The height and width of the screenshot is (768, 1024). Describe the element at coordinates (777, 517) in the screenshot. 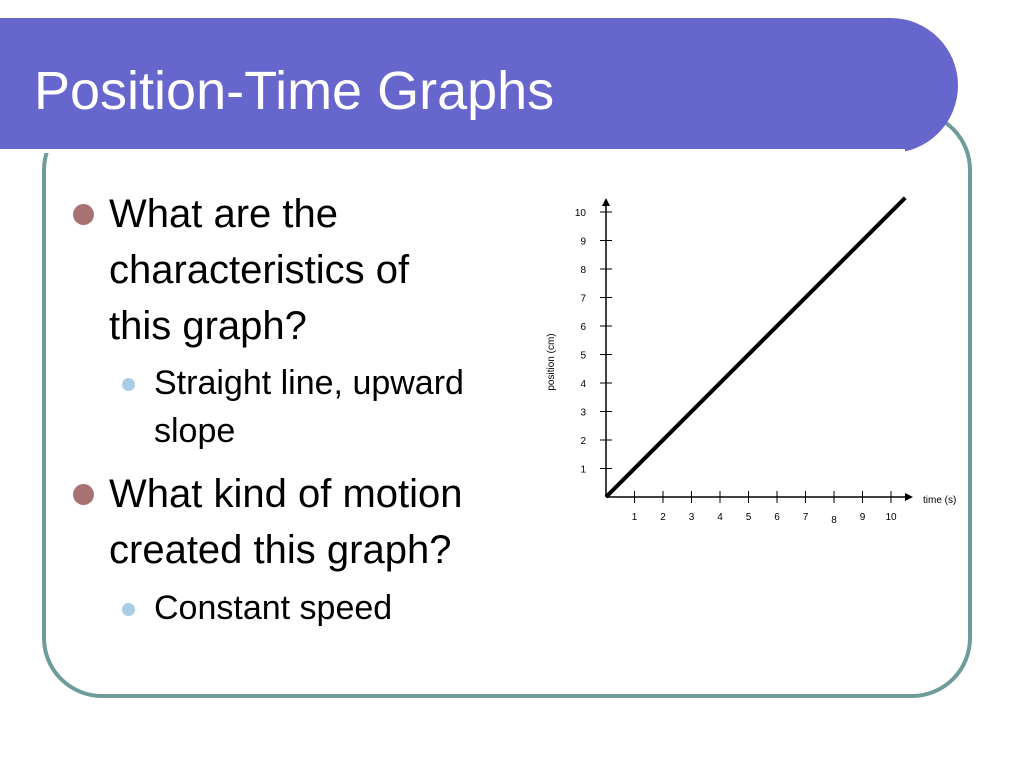

I see `x-tick-label: 6` at that location.